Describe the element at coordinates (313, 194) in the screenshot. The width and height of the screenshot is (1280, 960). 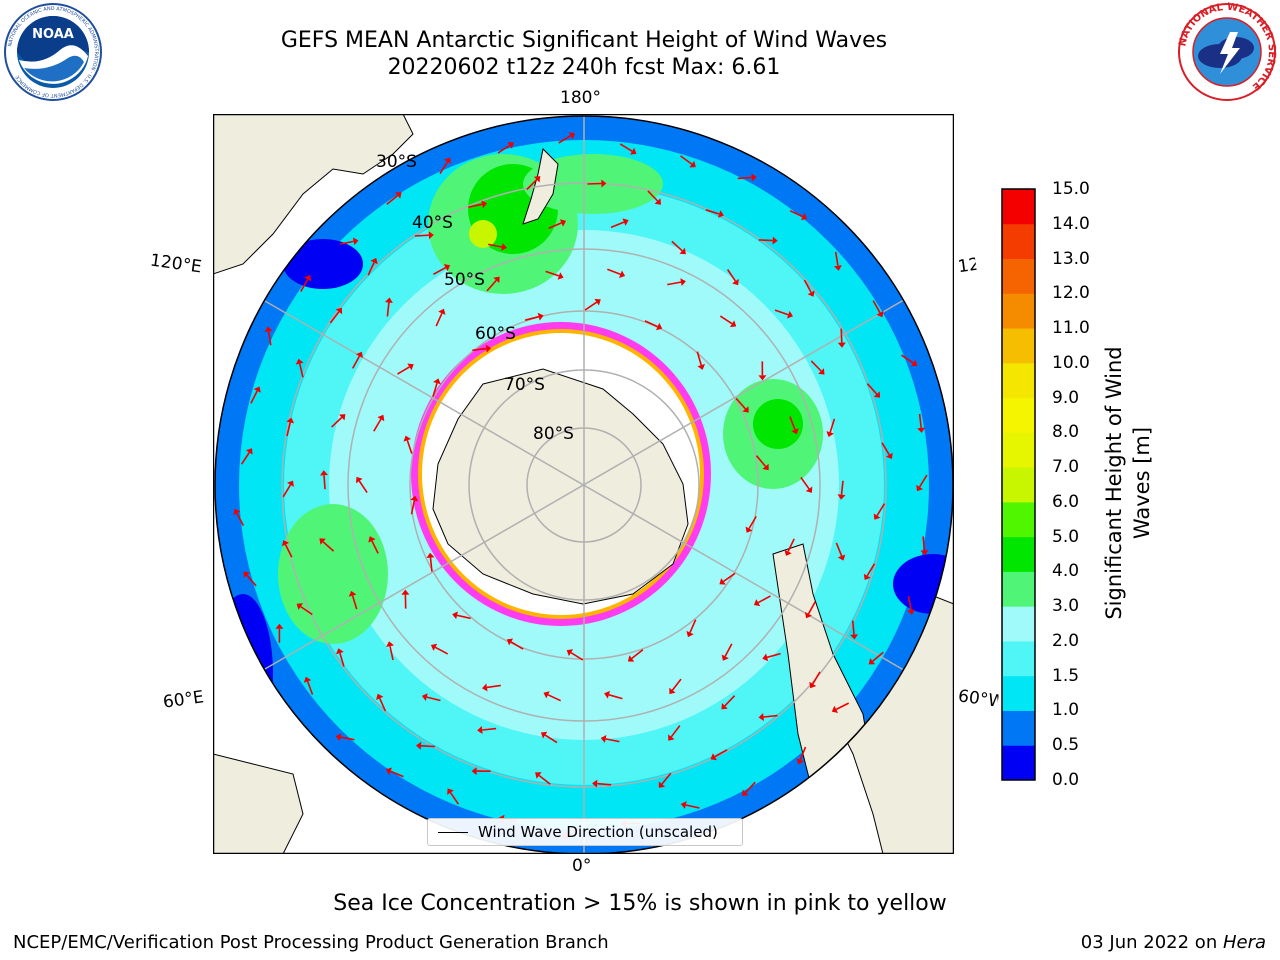
I see `land-australia` at that location.